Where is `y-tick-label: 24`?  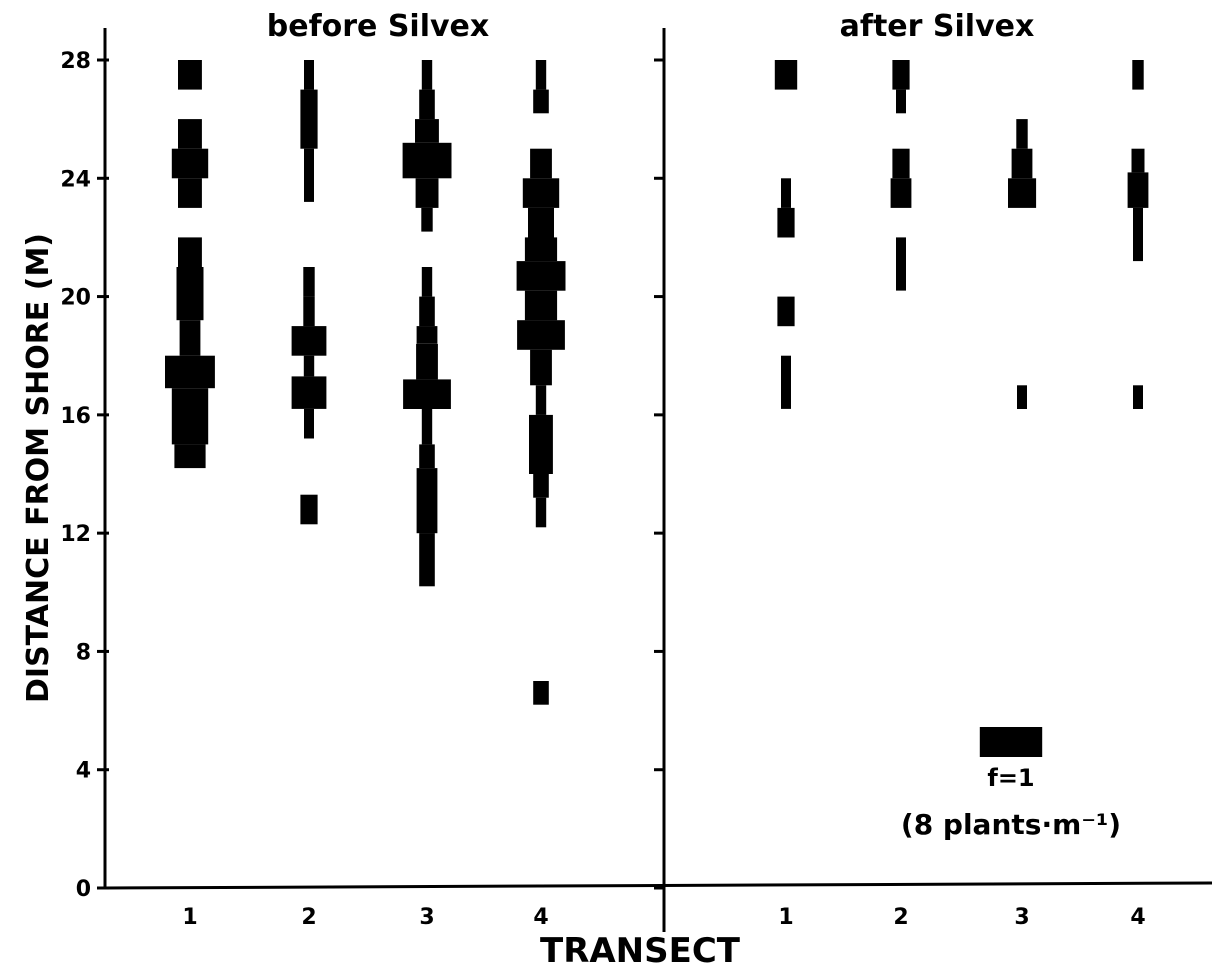
y-tick-label: 24 is located at coordinates (75, 179).